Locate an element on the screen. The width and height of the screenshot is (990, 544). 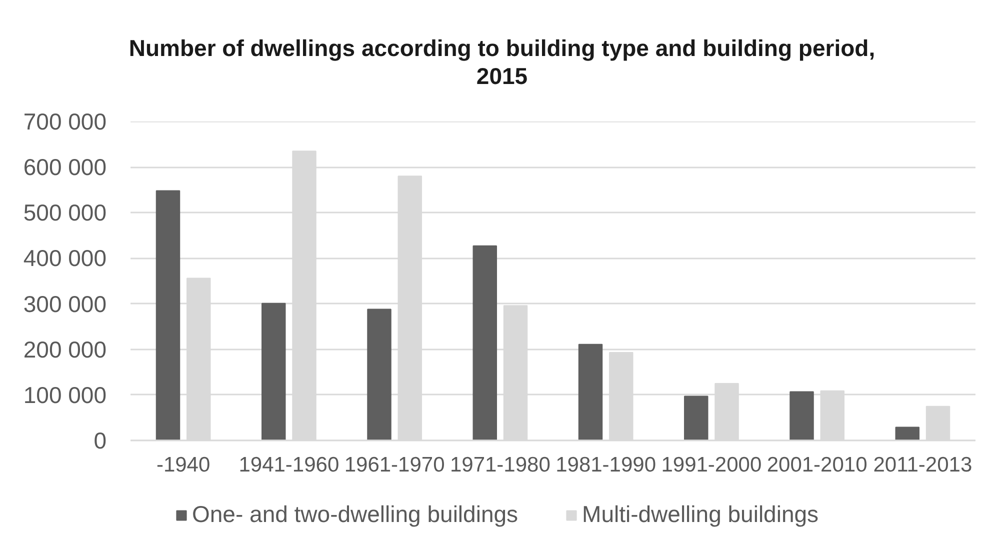
x-tick-label: 1961-1970 is located at coordinates (394, 465).